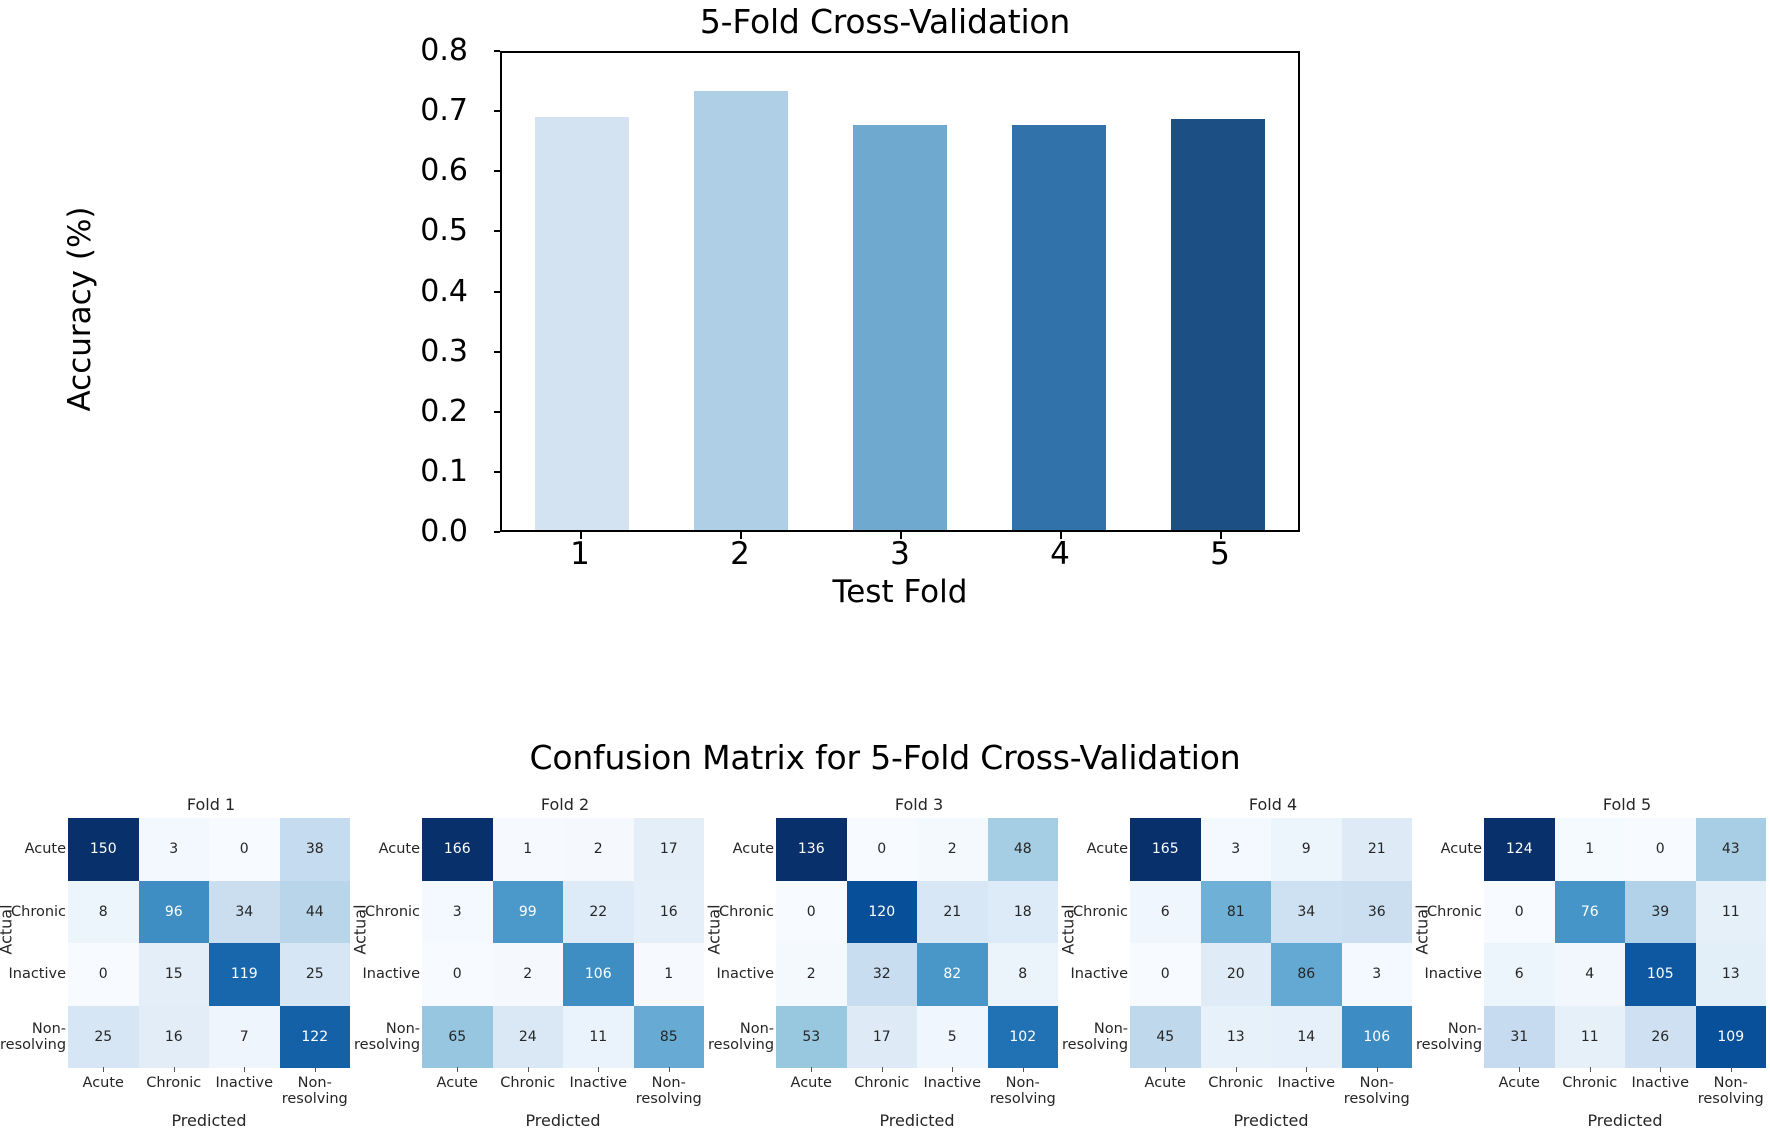 This screenshot has height=1146, width=1770. What do you see at coordinates (1376, 911) in the screenshot?
I see `confusion-matrix-cell: 36` at bounding box center [1376, 911].